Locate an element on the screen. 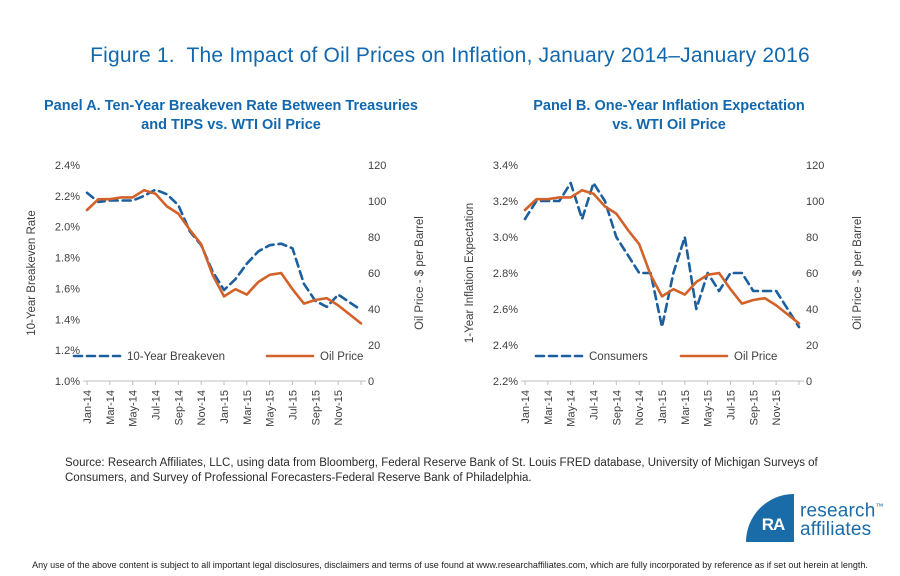 This screenshot has height=576, width=900. logo-monogram: RA is located at coordinates (773, 524).